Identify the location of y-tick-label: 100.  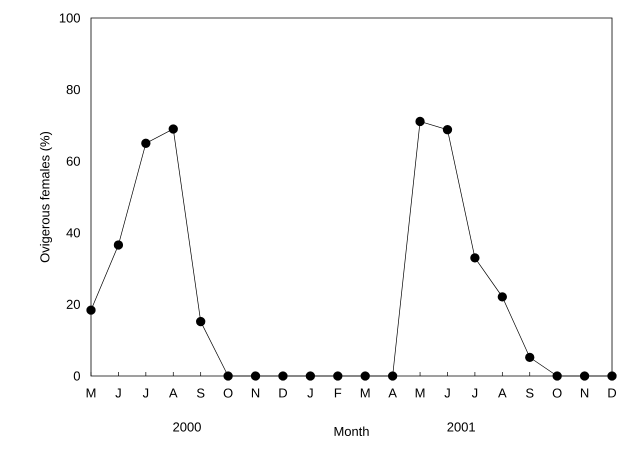
(70, 18).